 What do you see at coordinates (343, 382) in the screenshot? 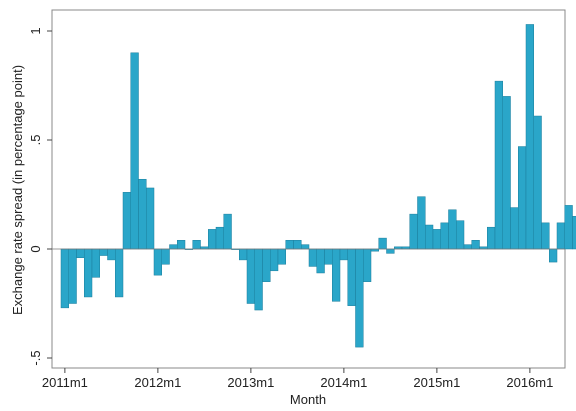
I see `x-tick-label: 2014m1` at bounding box center [343, 382].